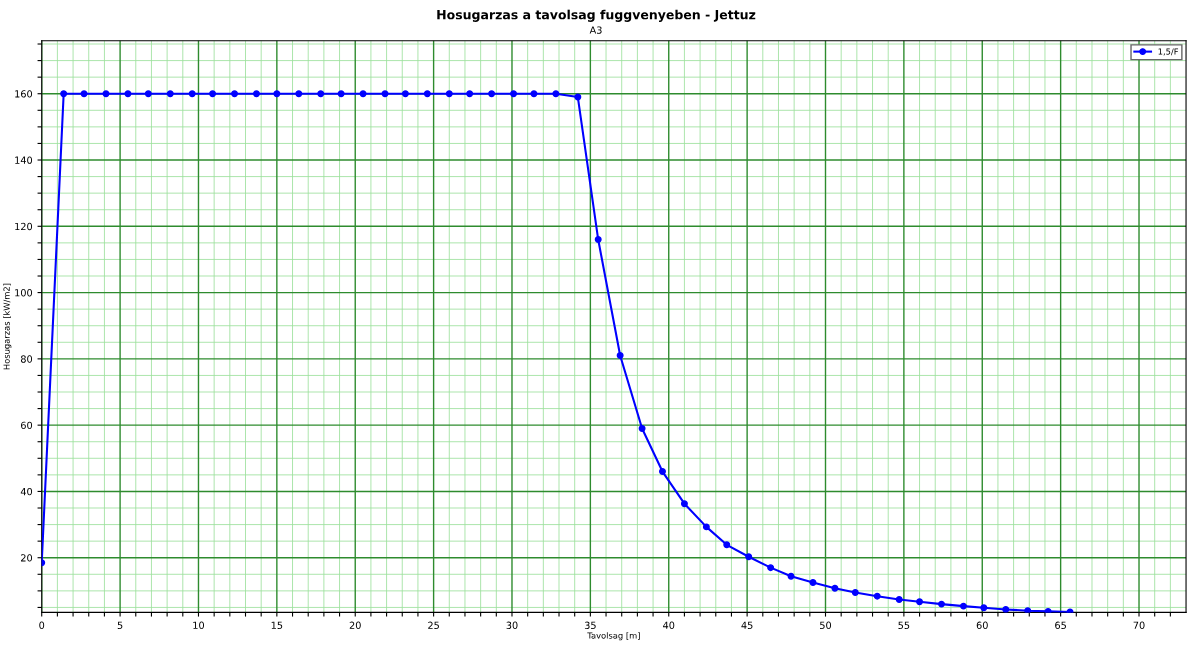 The height and width of the screenshot is (646, 1192). What do you see at coordinates (982, 625) in the screenshot?
I see `x-tick-label: 60` at bounding box center [982, 625].